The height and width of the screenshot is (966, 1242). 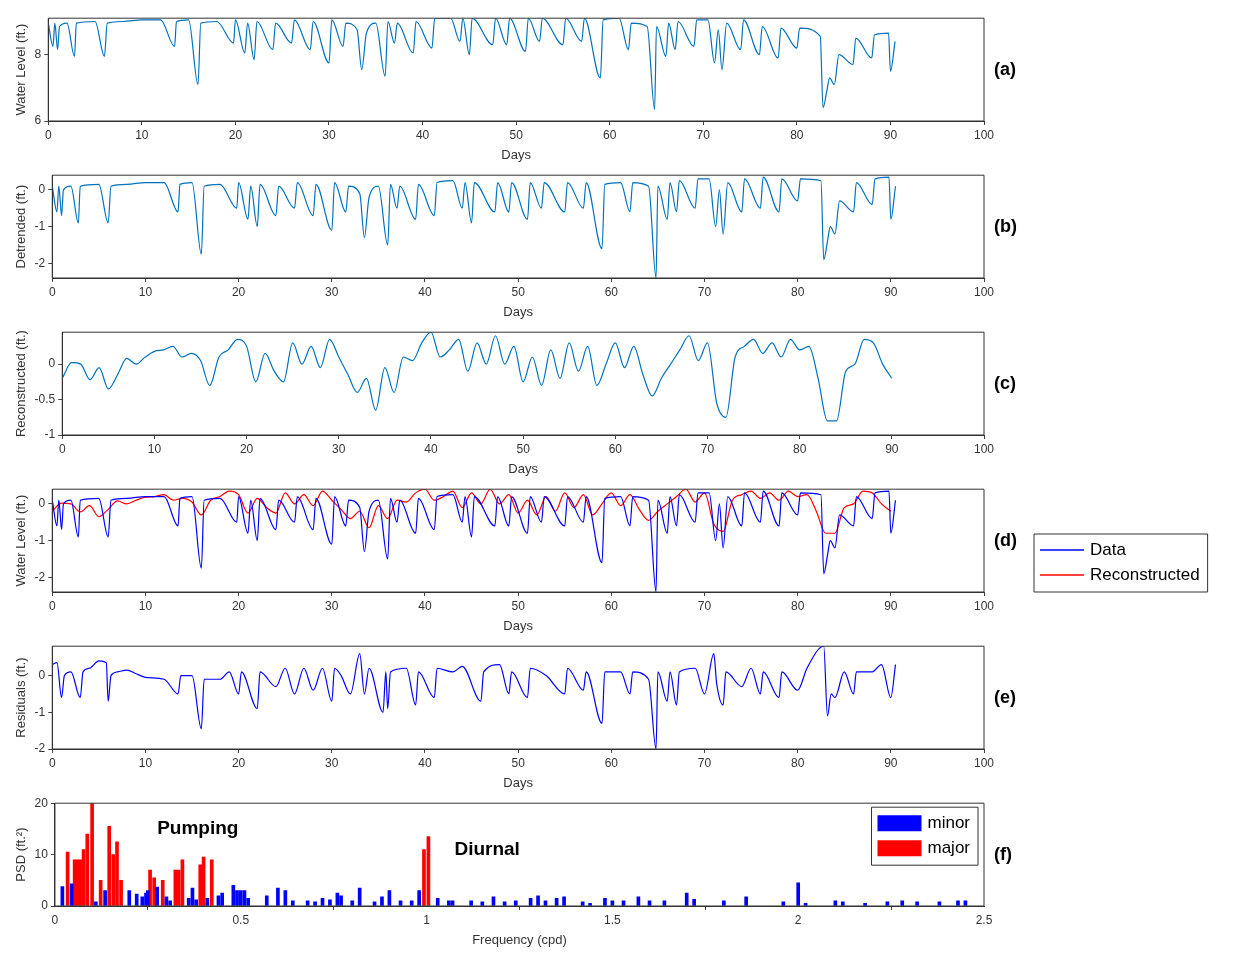 I want to click on text: (a), so click(x=1005, y=68).